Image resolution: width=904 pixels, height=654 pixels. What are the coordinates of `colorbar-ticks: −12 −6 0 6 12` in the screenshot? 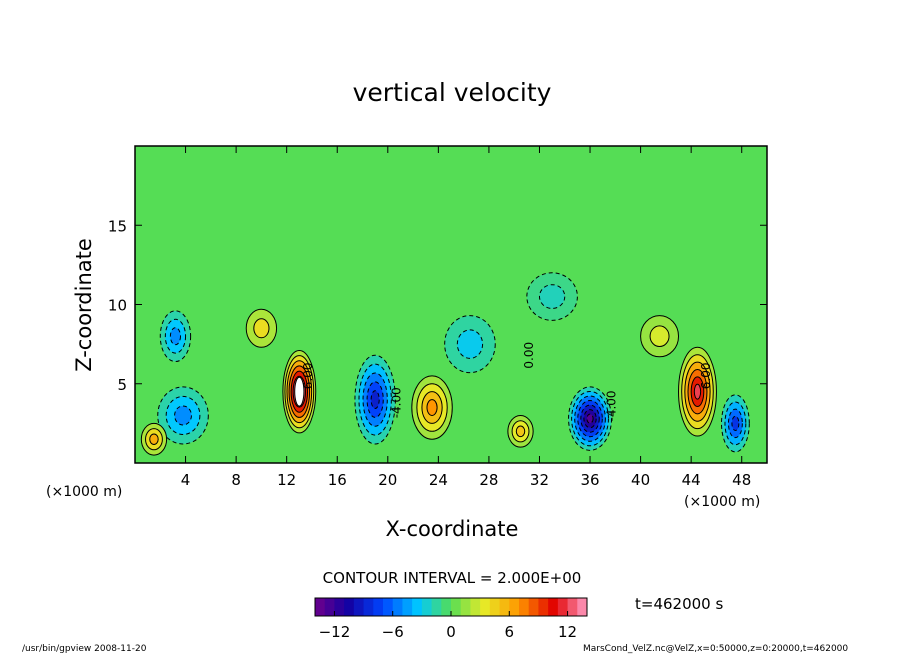 It's located at (448, 626).